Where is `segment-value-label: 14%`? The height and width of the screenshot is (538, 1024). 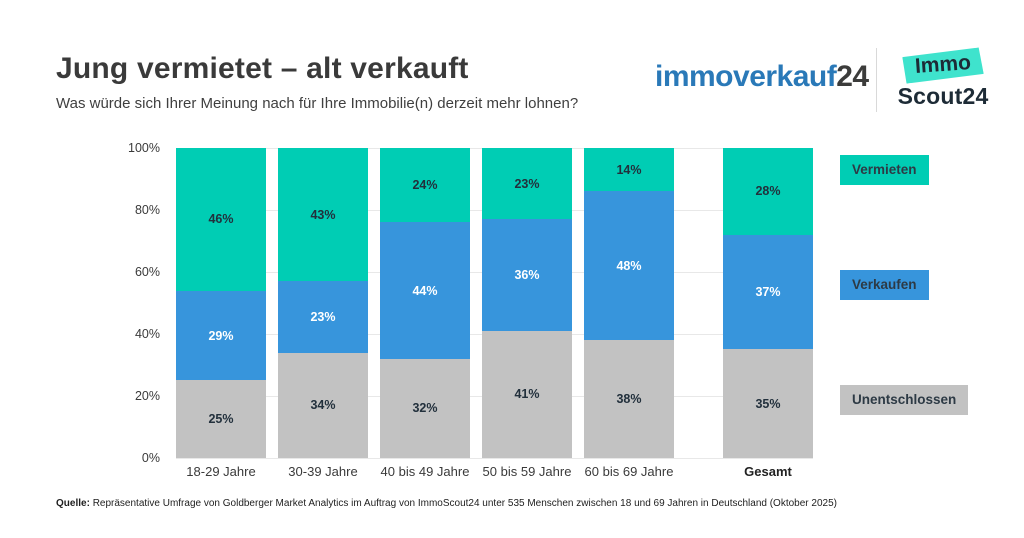
segment-value-label: 14% is located at coordinates (629, 169).